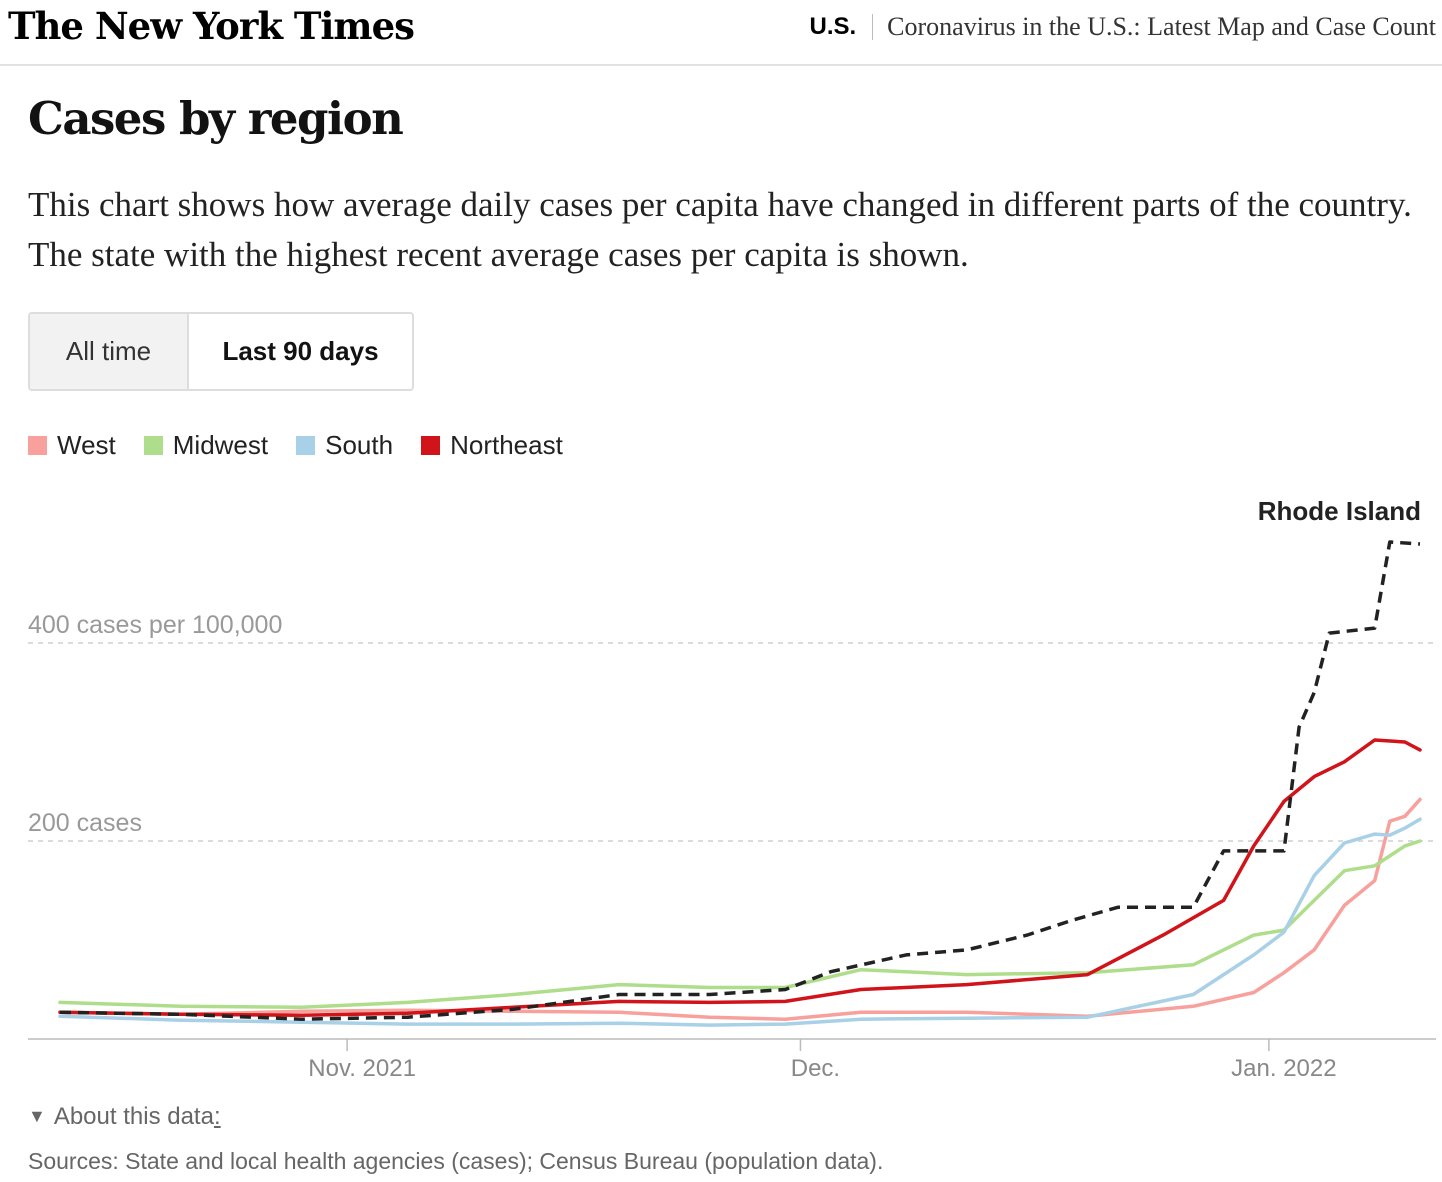  I want to click on time-range-toggle: All time Last 90 days, so click(221, 351).